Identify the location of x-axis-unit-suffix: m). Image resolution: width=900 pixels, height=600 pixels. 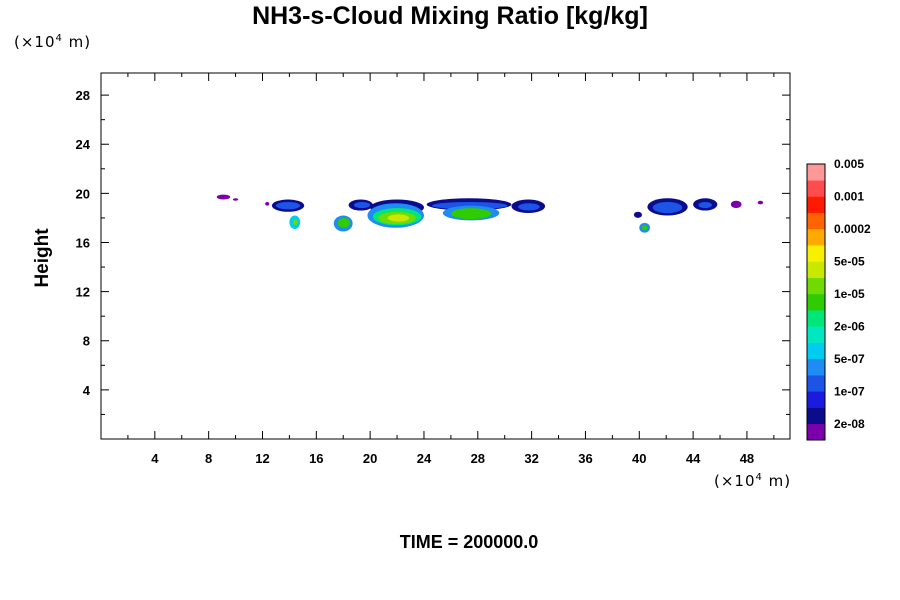
(777, 481).